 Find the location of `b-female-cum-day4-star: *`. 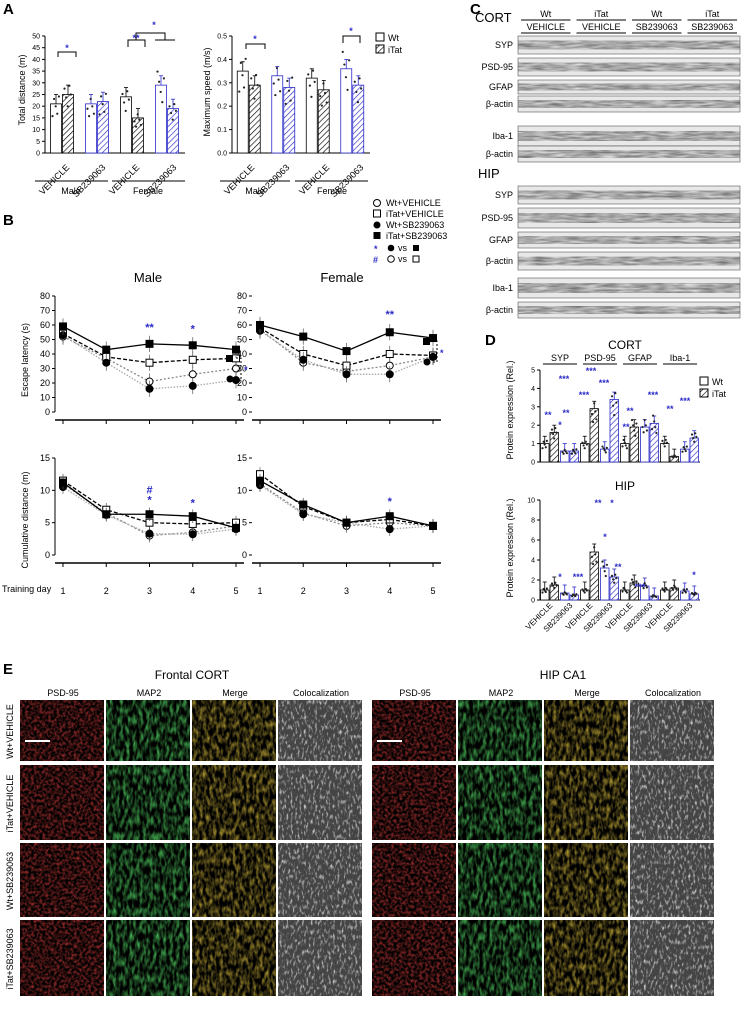

b-female-cum-day4-star: * is located at coordinates (390, 502).